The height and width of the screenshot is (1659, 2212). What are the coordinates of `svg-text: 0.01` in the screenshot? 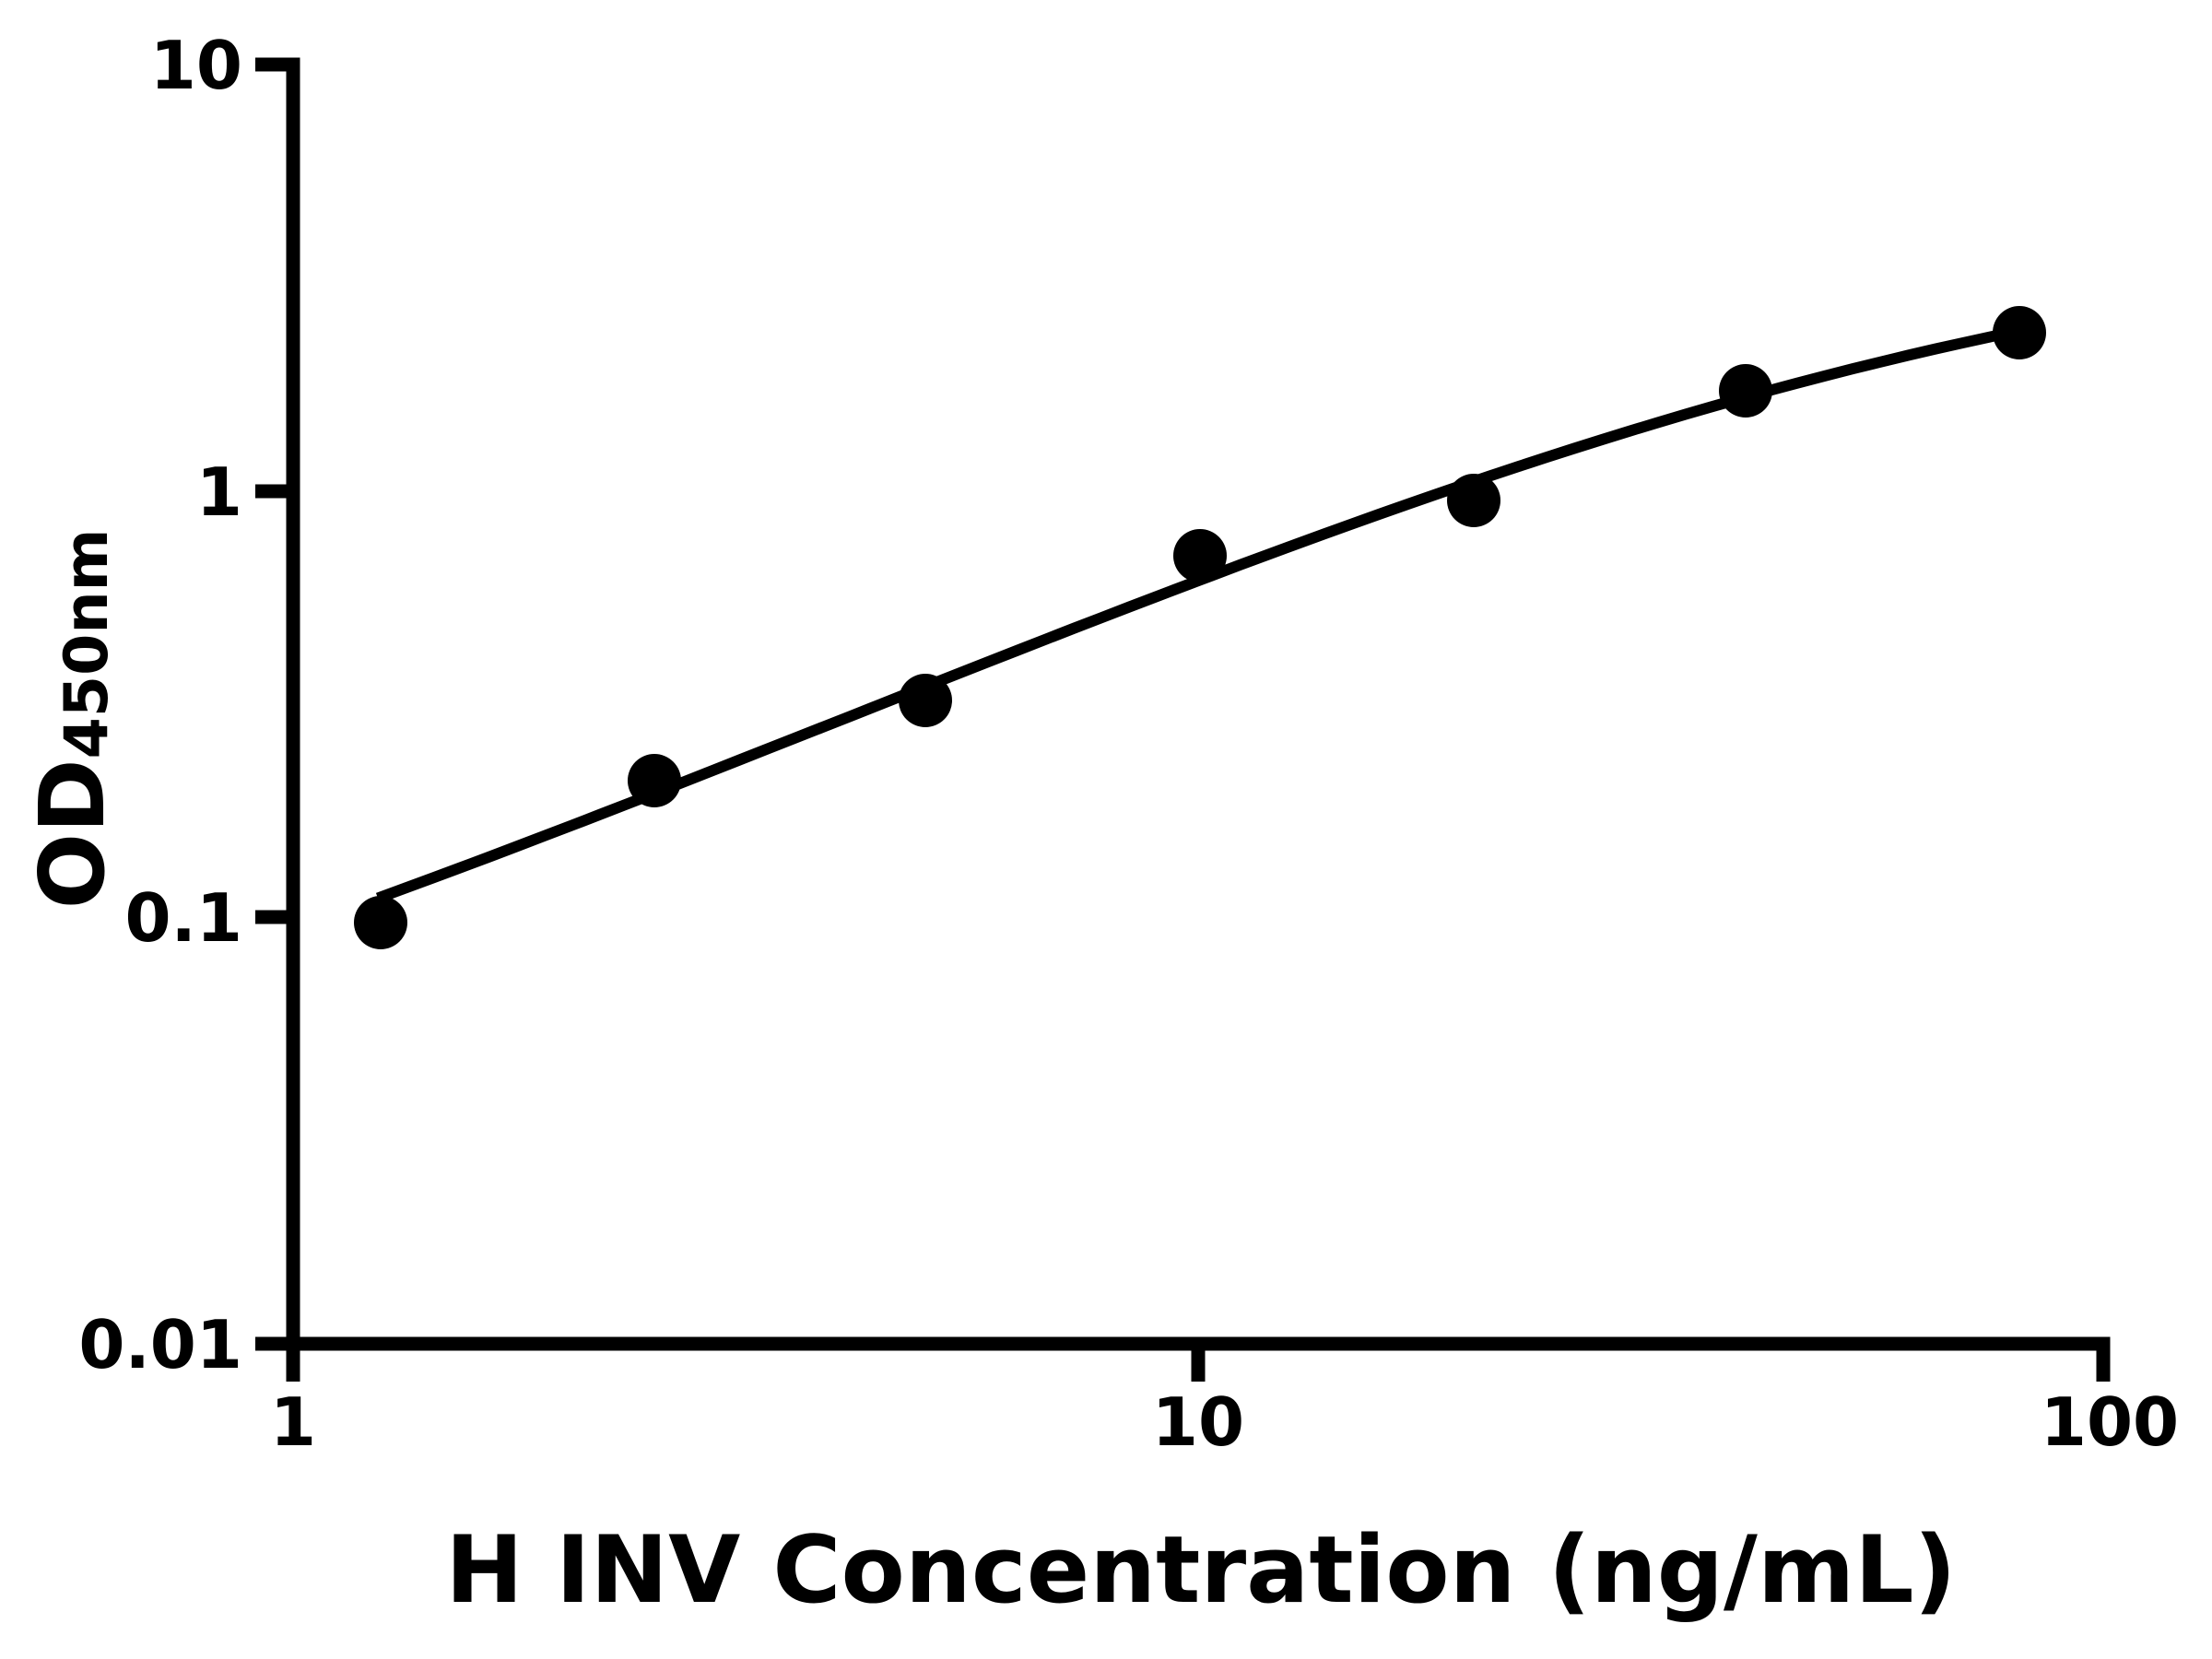 It's located at (160, 1344).